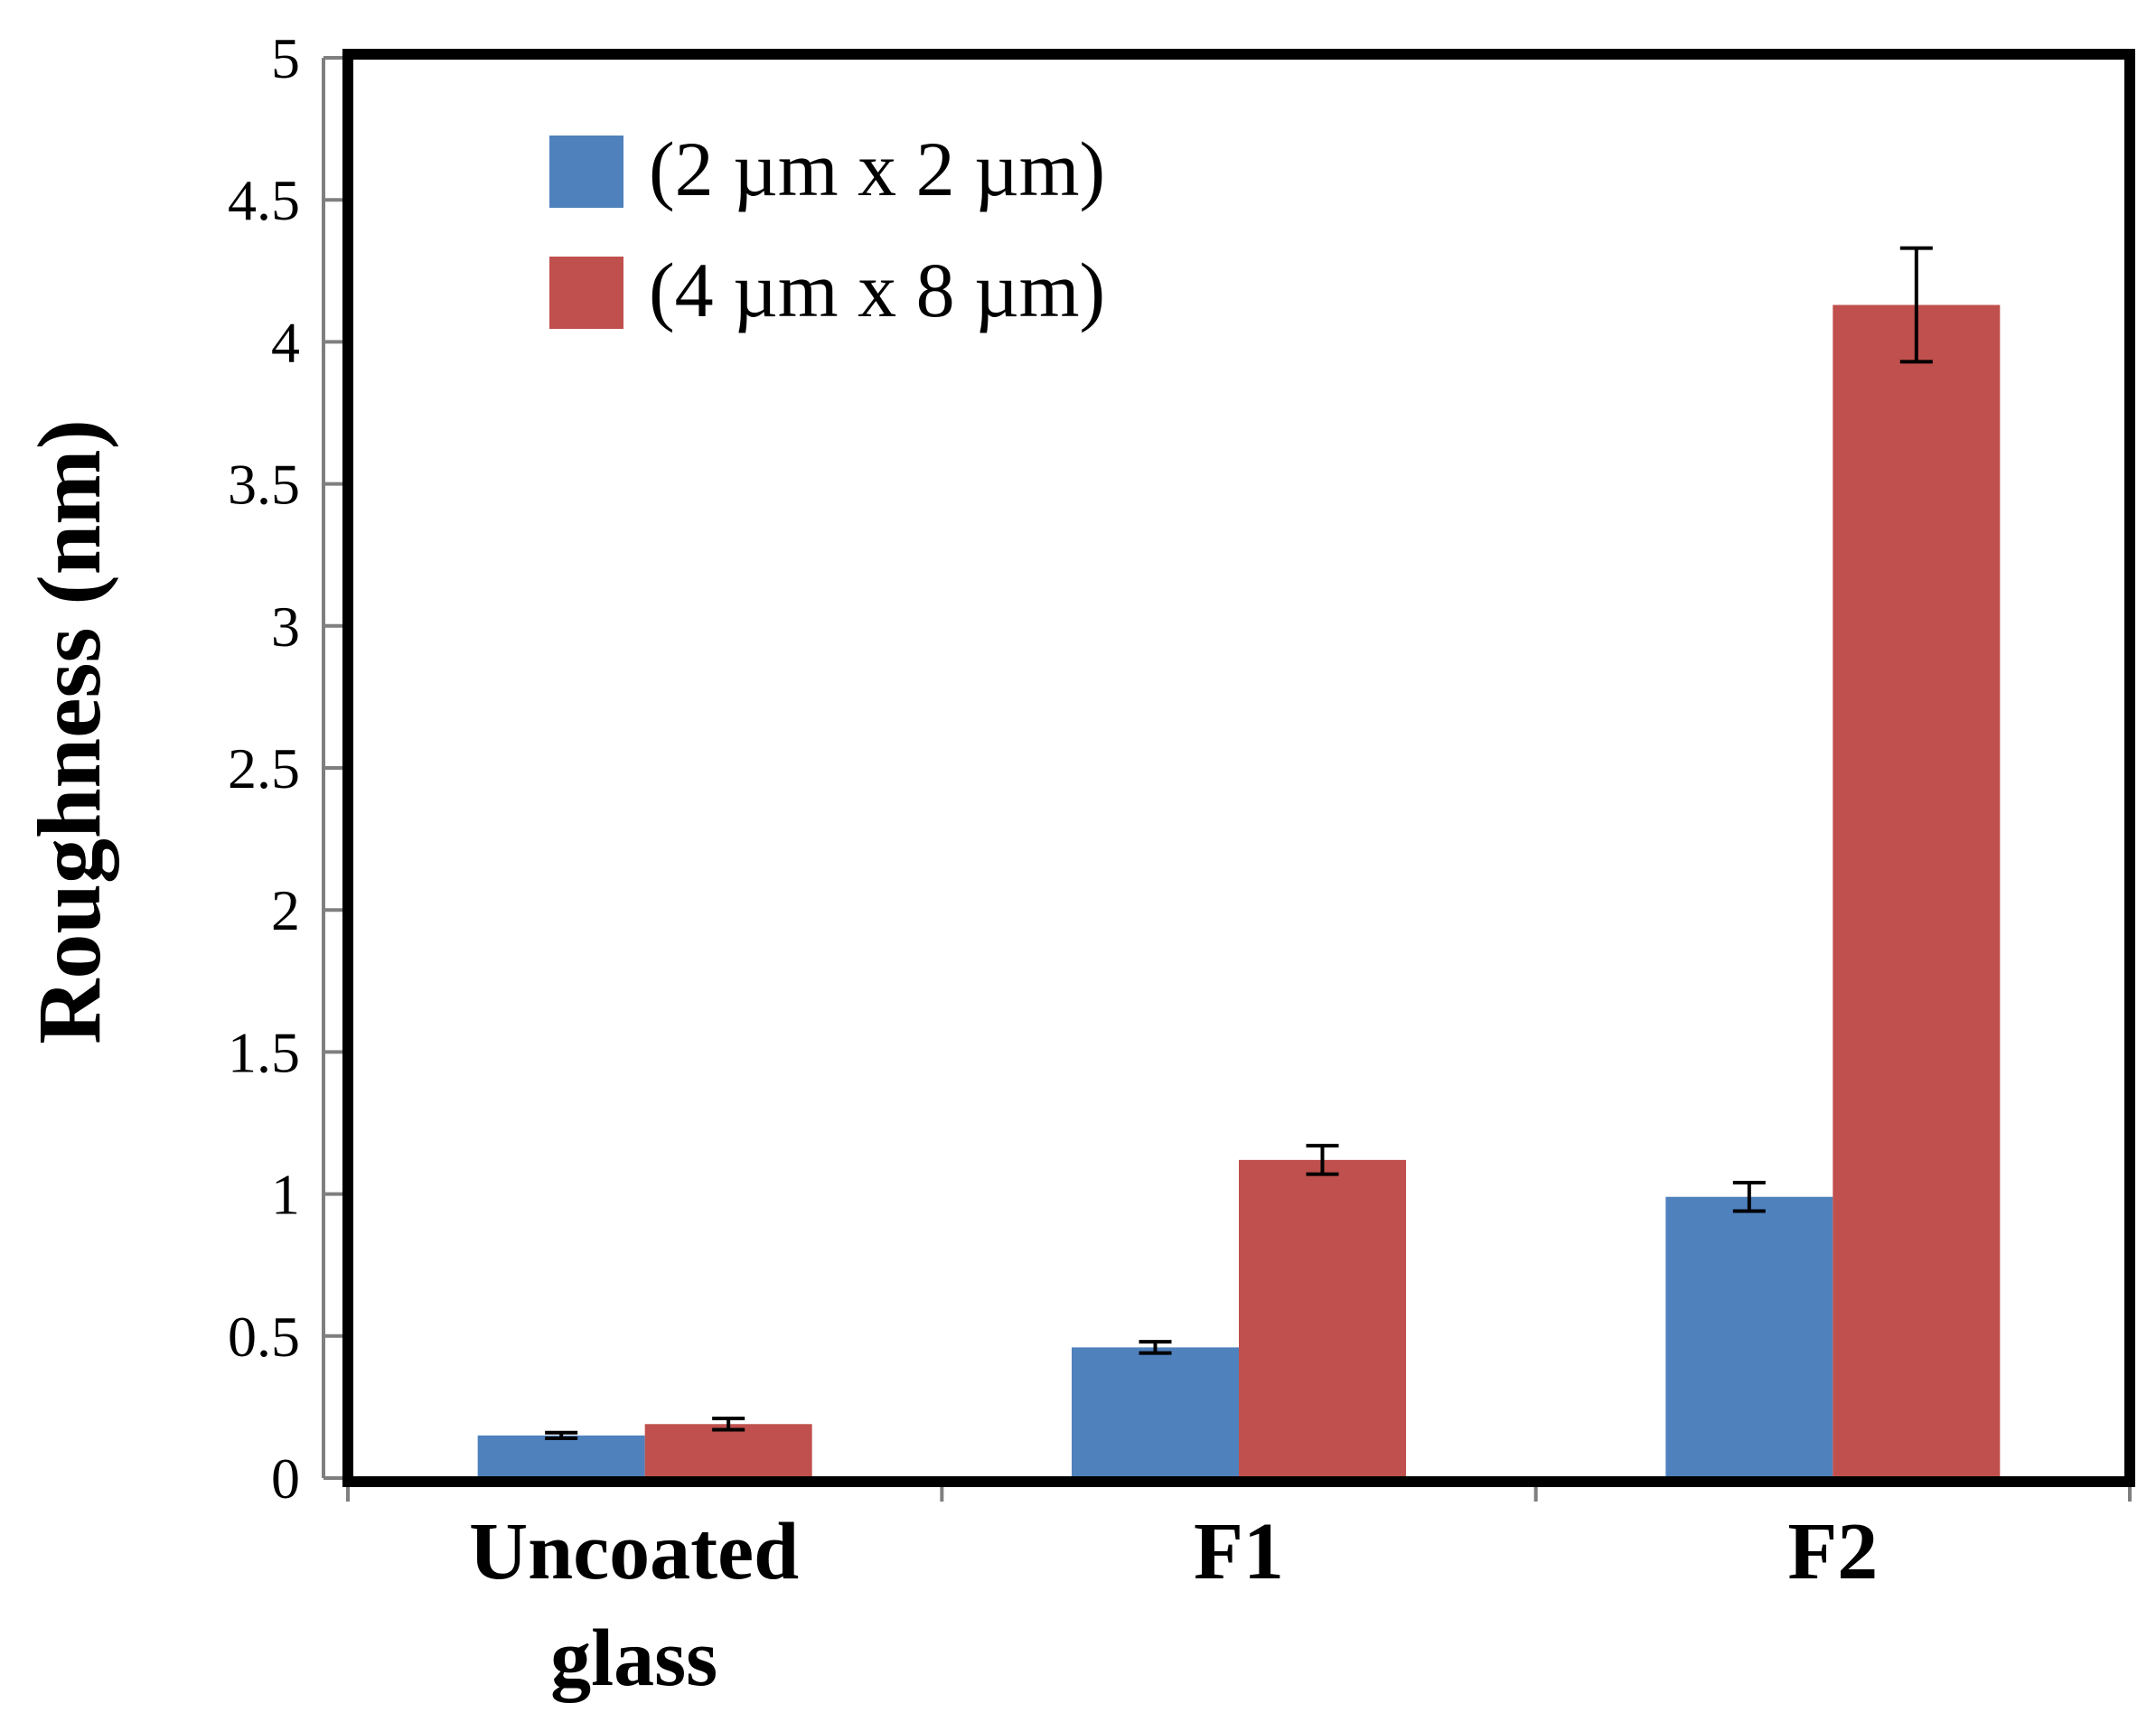 Image resolution: width=2156 pixels, height=1722 pixels. I want to click on y-axis-title-group: Roughness (nm), so click(69, 731).